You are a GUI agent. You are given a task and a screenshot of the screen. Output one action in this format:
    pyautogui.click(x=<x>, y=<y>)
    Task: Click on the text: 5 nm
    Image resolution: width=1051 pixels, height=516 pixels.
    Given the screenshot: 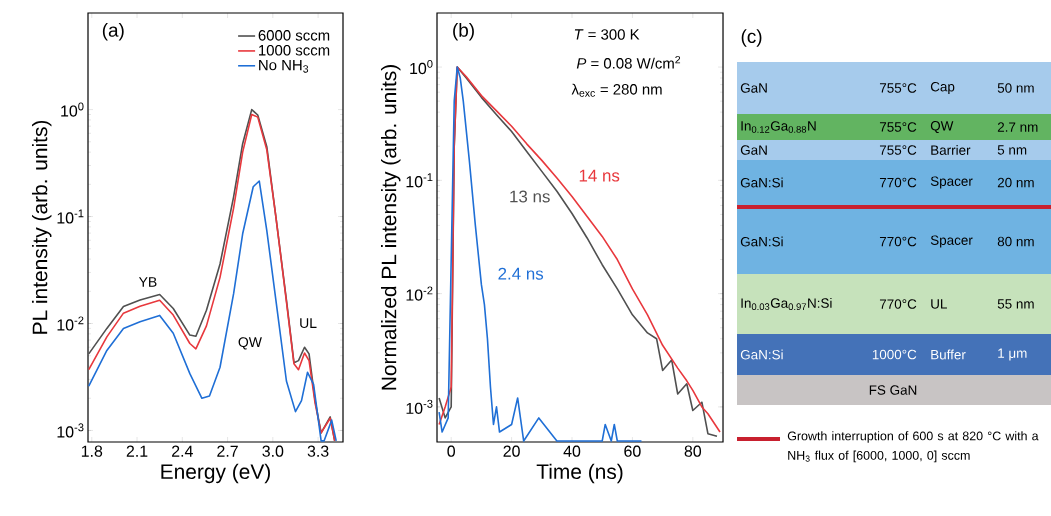 What is the action you would take?
    pyautogui.click(x=1012, y=150)
    